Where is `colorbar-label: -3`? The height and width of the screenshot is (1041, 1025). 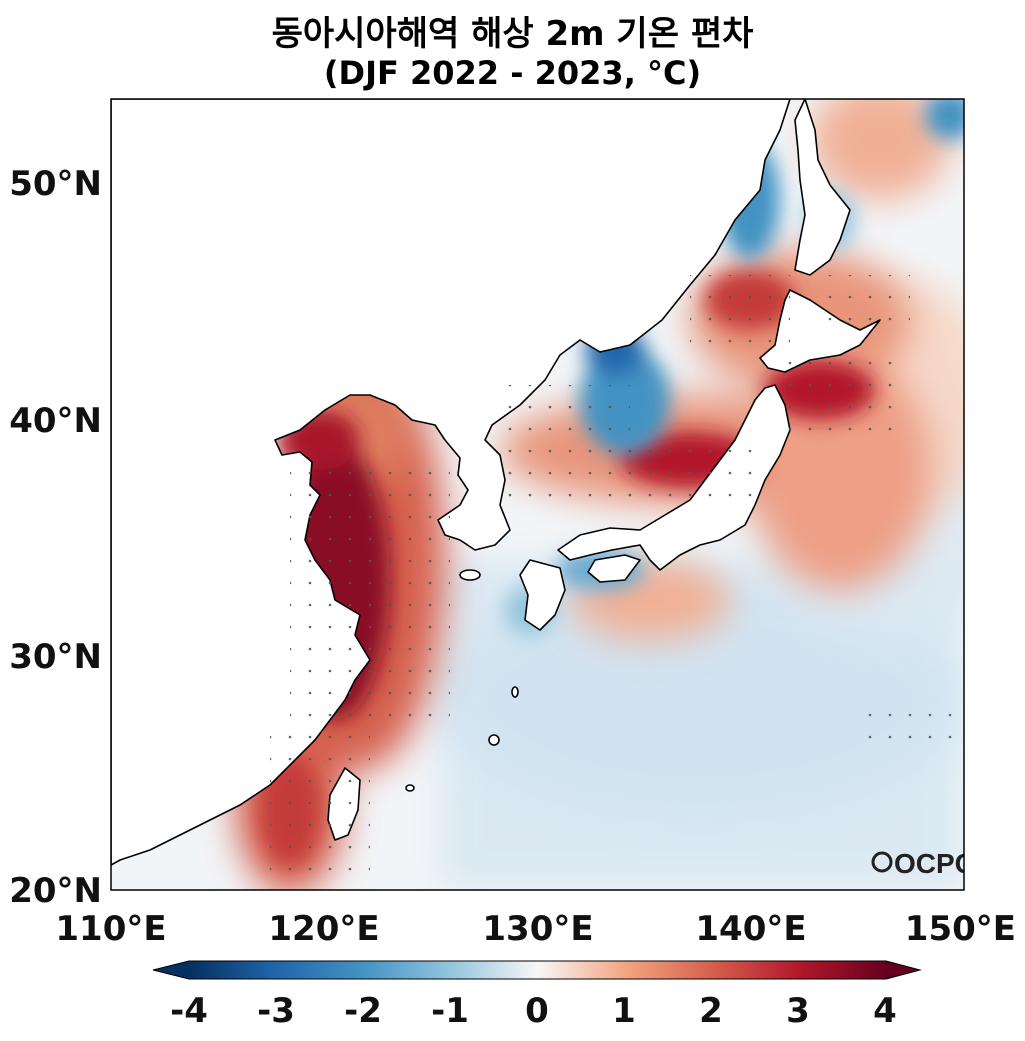
colorbar-label: -3 is located at coordinates (276, 1011).